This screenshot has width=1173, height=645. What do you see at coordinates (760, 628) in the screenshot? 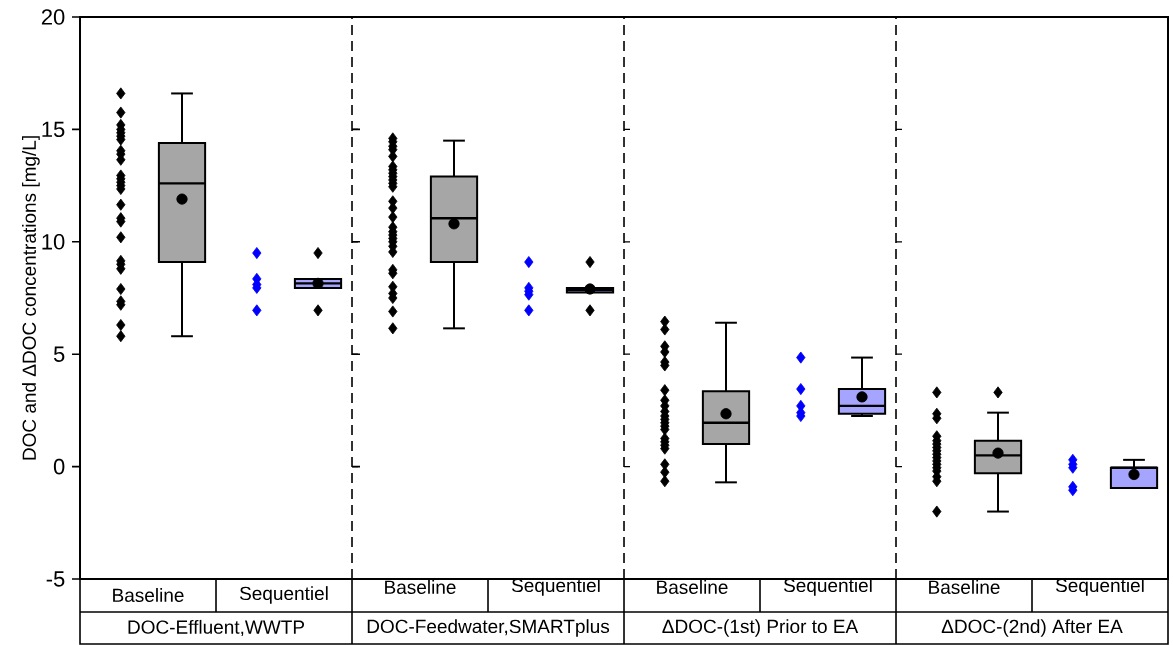
I see `x-axis-title: ΔDOC-(1st) Prior to EA` at bounding box center [760, 628].